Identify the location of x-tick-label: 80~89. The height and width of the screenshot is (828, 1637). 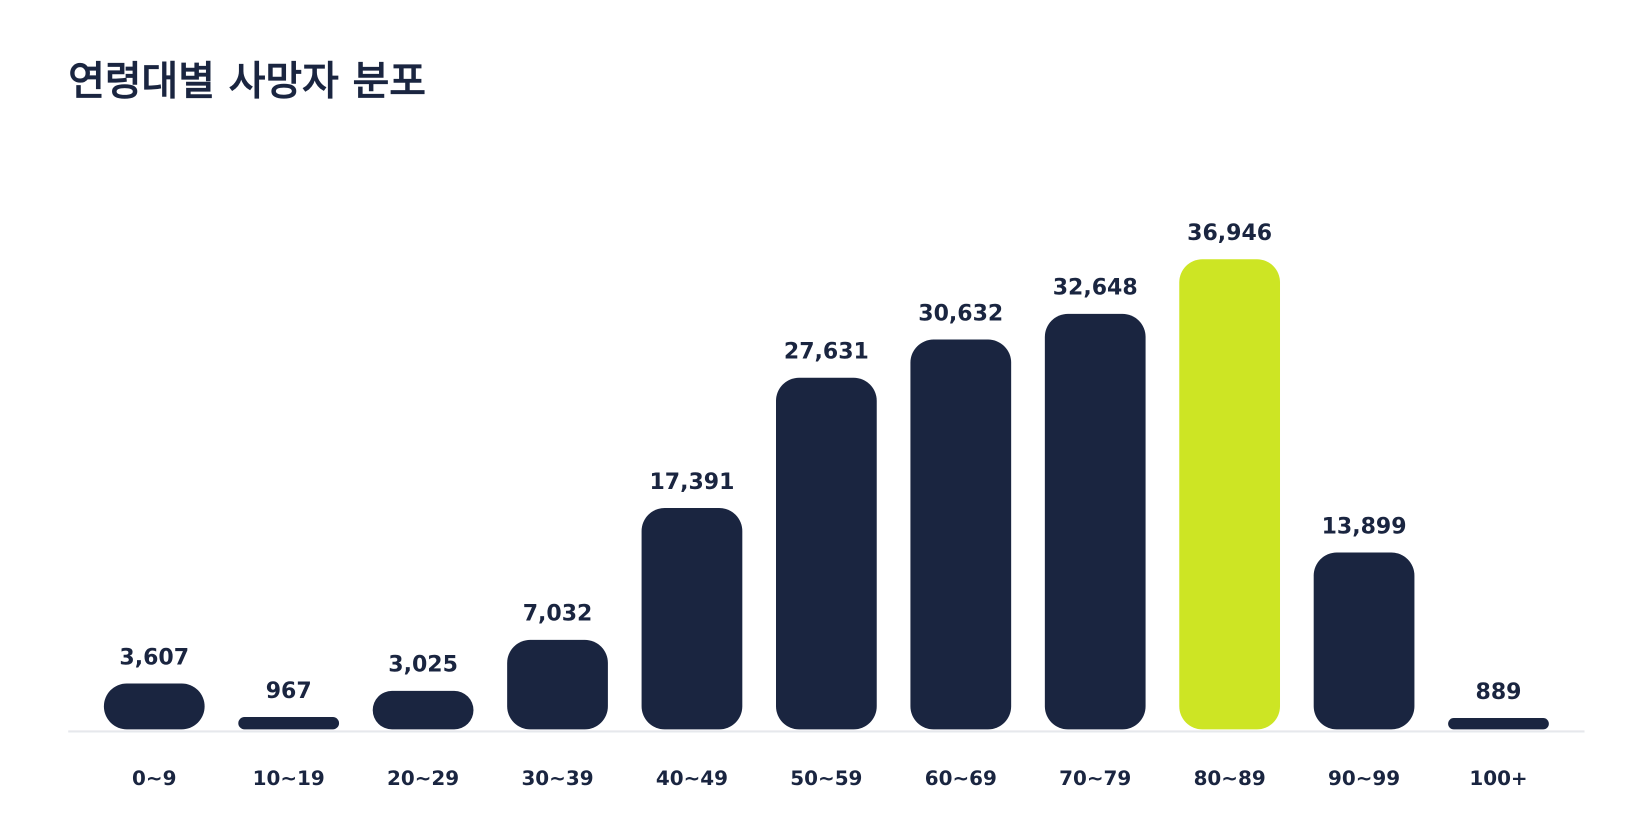
(1230, 778).